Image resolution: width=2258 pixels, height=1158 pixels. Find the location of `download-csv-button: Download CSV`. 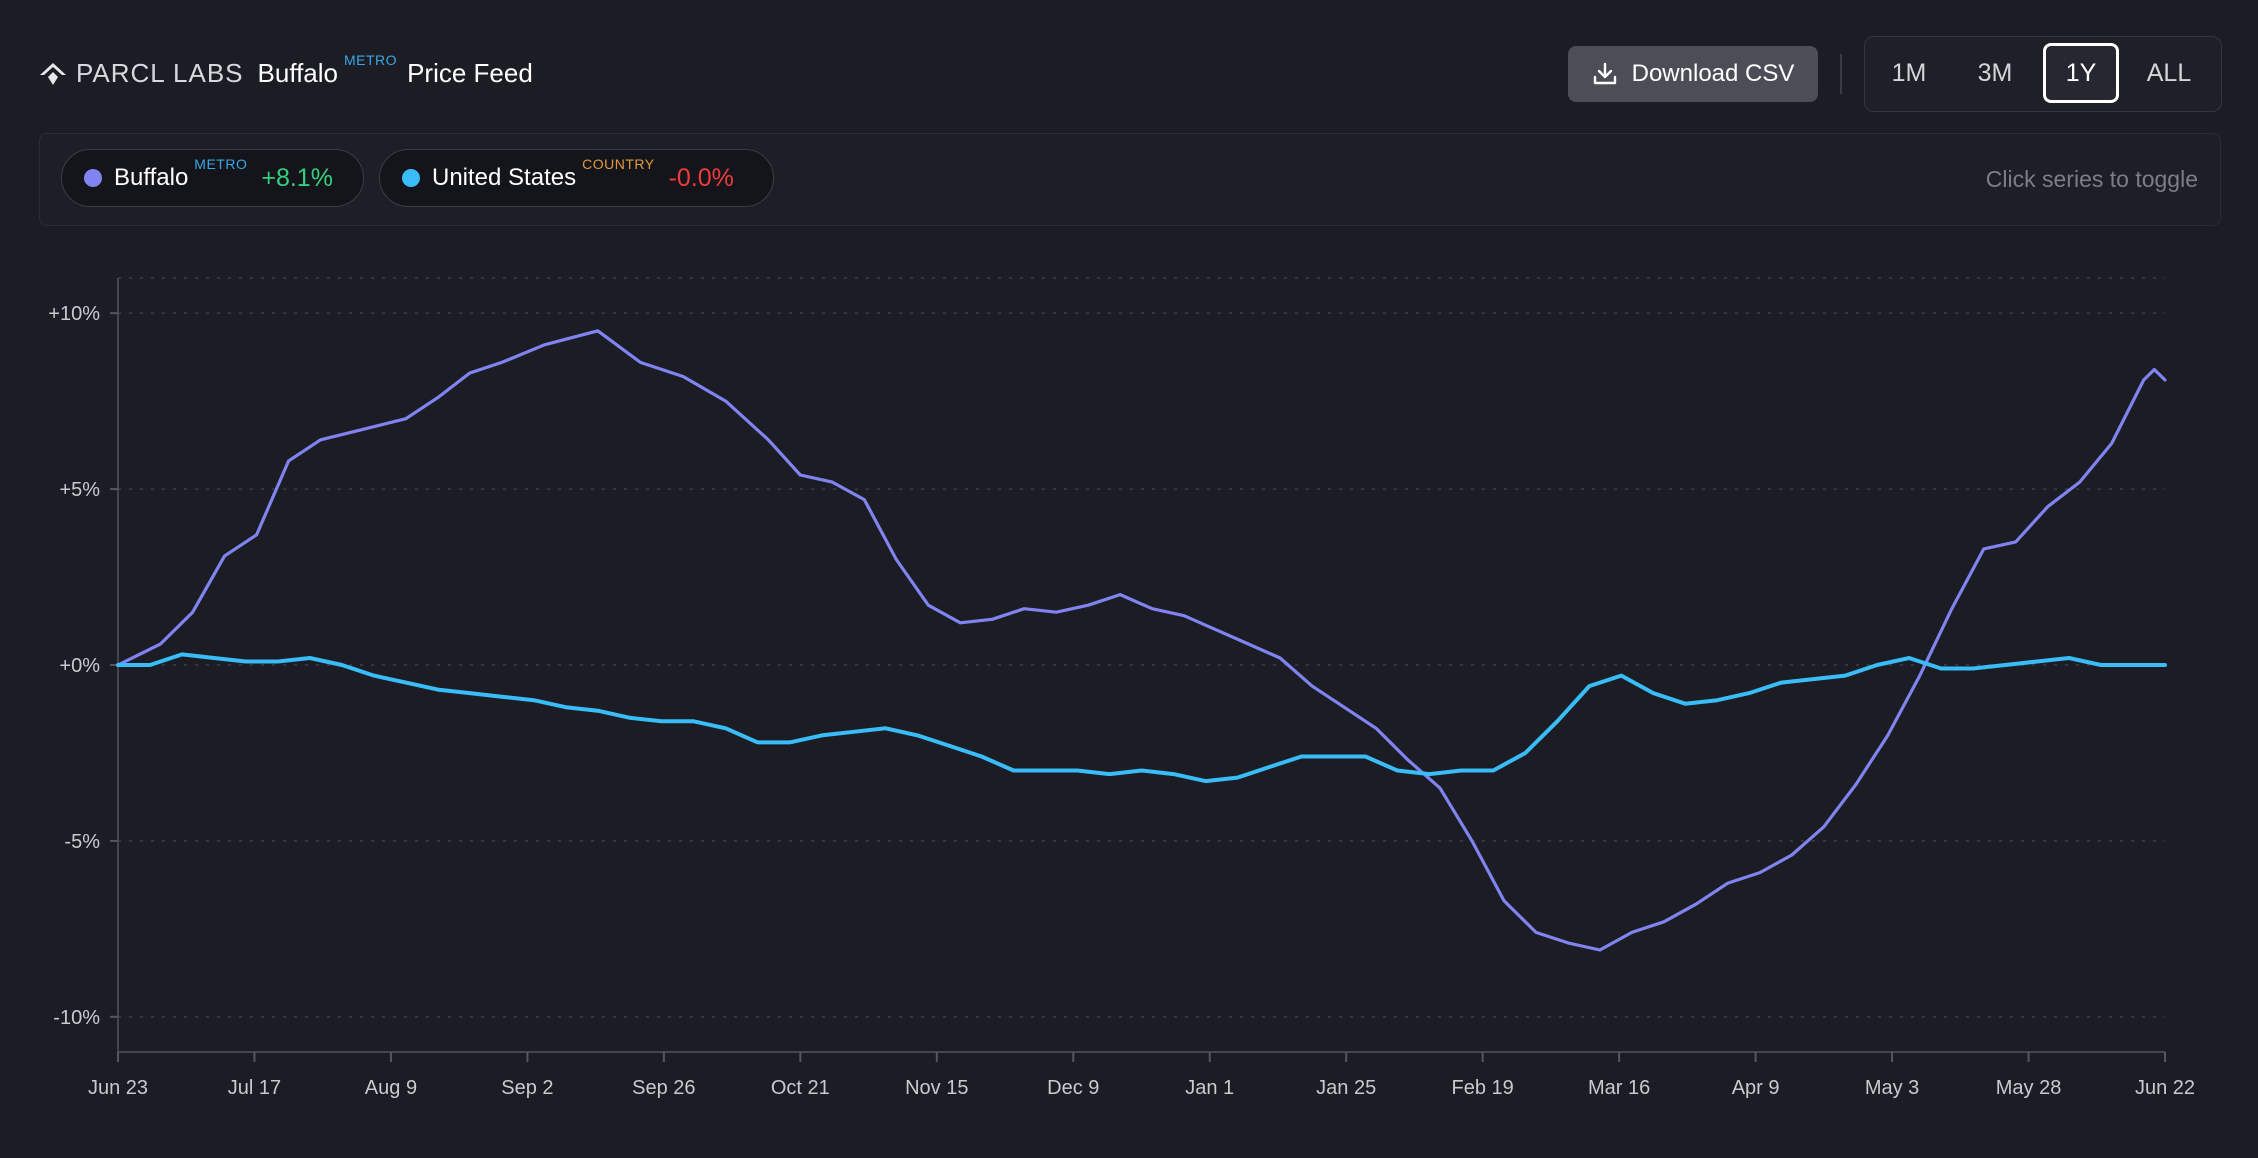

download-csv-button: Download CSV is located at coordinates (1693, 74).